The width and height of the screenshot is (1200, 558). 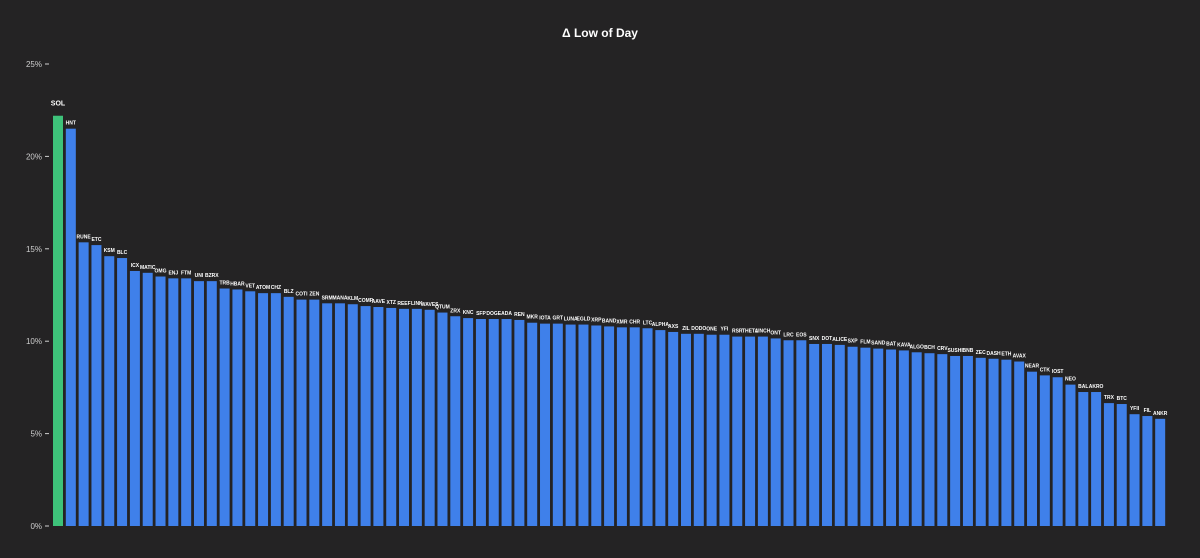 I want to click on bar-label-luna: LUNA, so click(x=571, y=320).